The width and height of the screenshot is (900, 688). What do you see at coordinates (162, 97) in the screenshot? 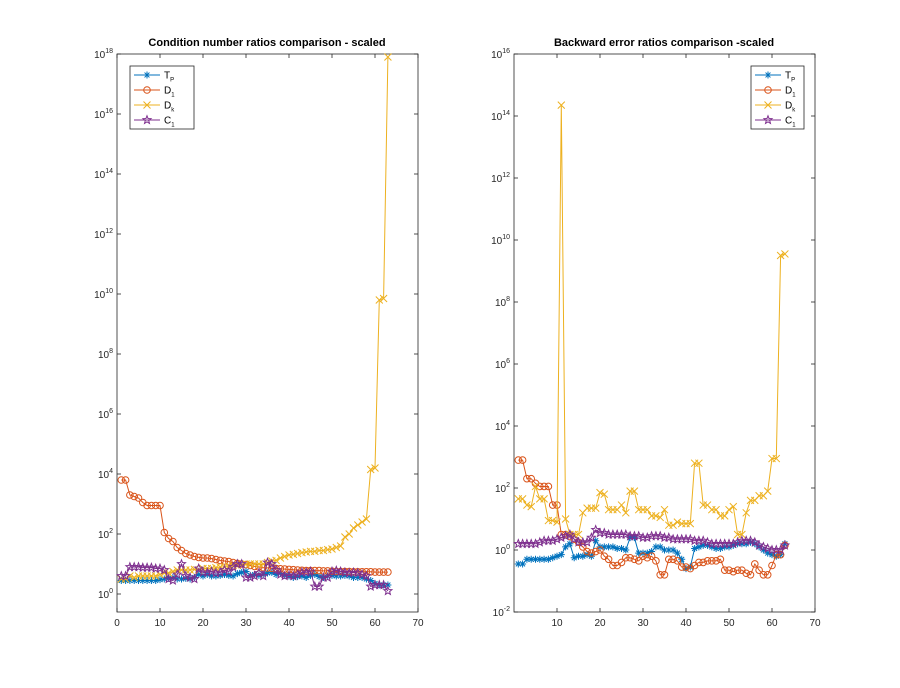
I see `legend-box` at bounding box center [162, 97].